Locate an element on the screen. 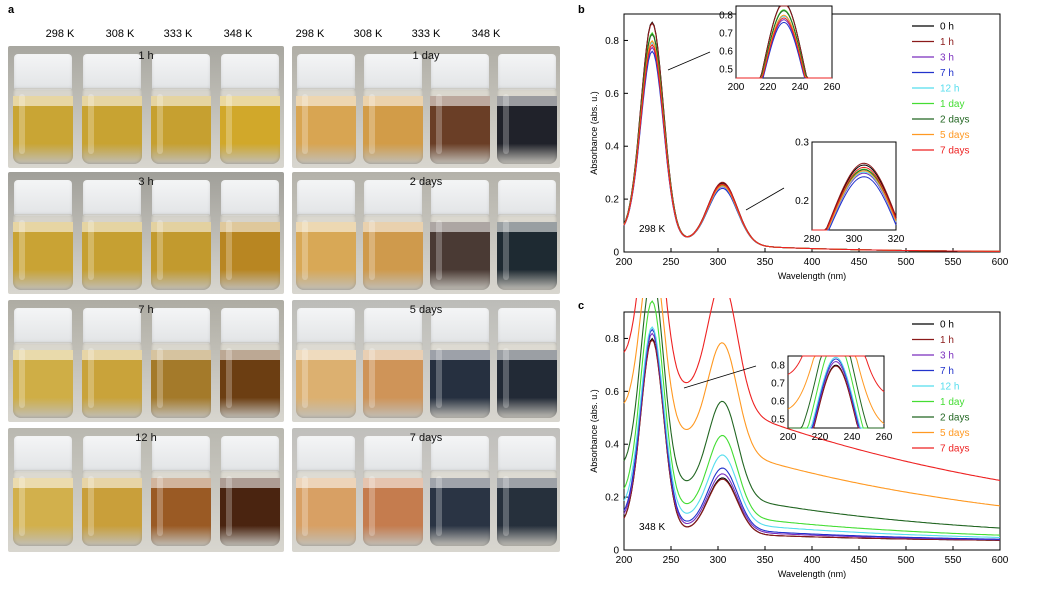  time-label: 7 days is located at coordinates (426, 438).